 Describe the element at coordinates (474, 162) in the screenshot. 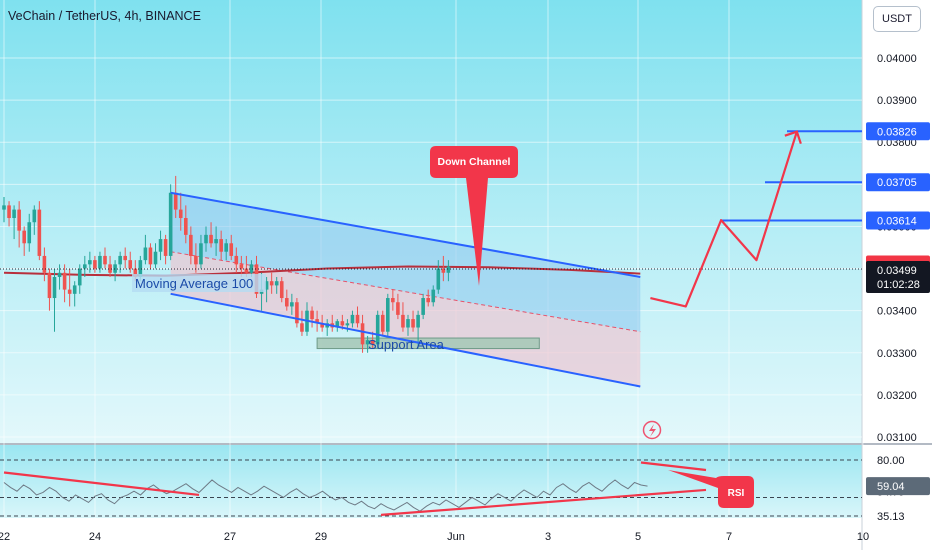

I see `down-channel-label: Down Channel` at that location.